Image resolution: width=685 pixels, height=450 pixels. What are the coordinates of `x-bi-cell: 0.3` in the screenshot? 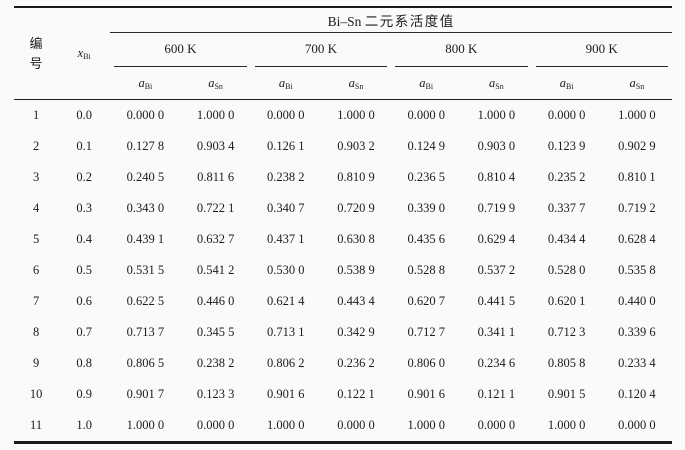 It's located at (84, 208).